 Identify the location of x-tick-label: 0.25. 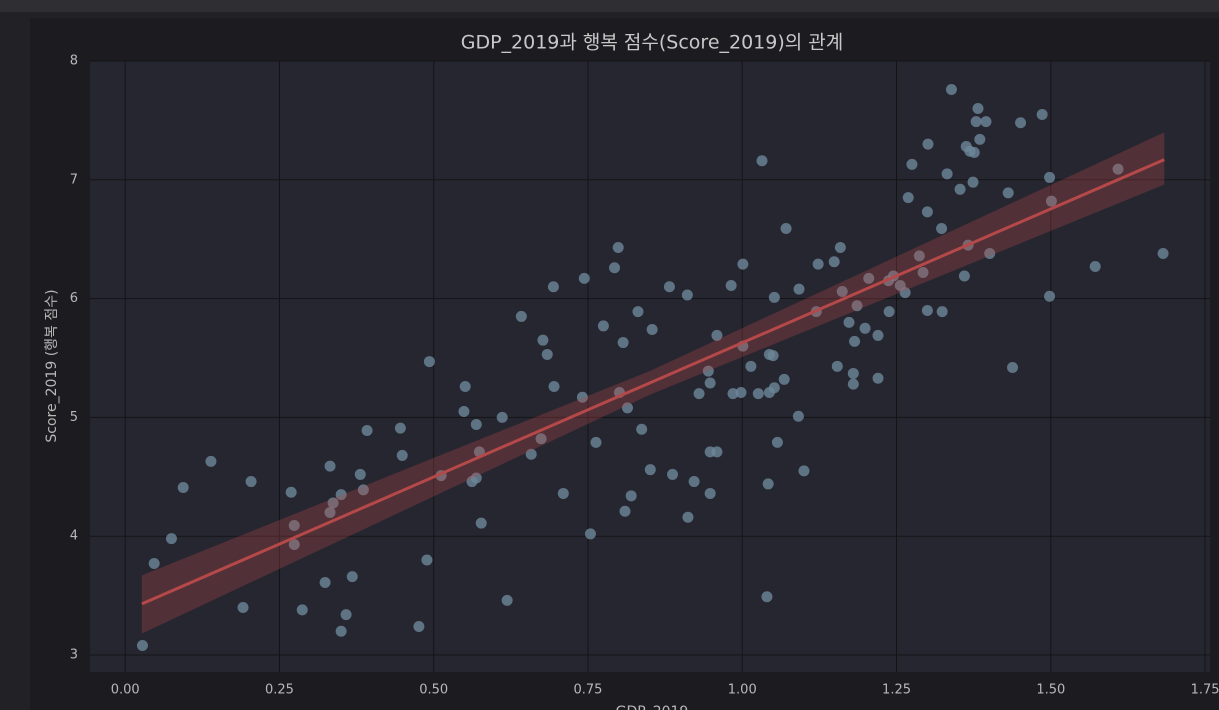
(279, 690).